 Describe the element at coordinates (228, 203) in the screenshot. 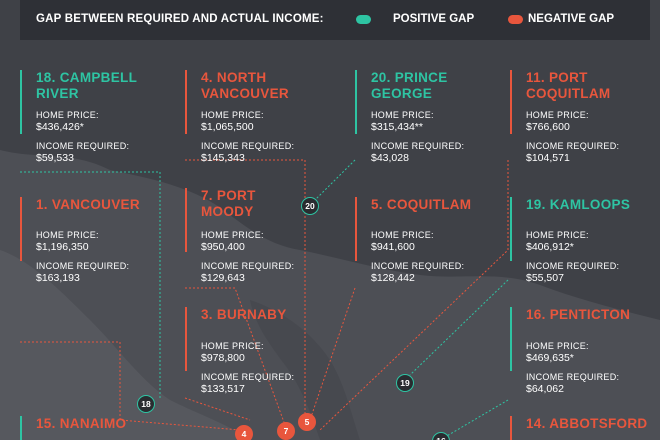

I see `city-name: 7. PORT MOODY` at that location.